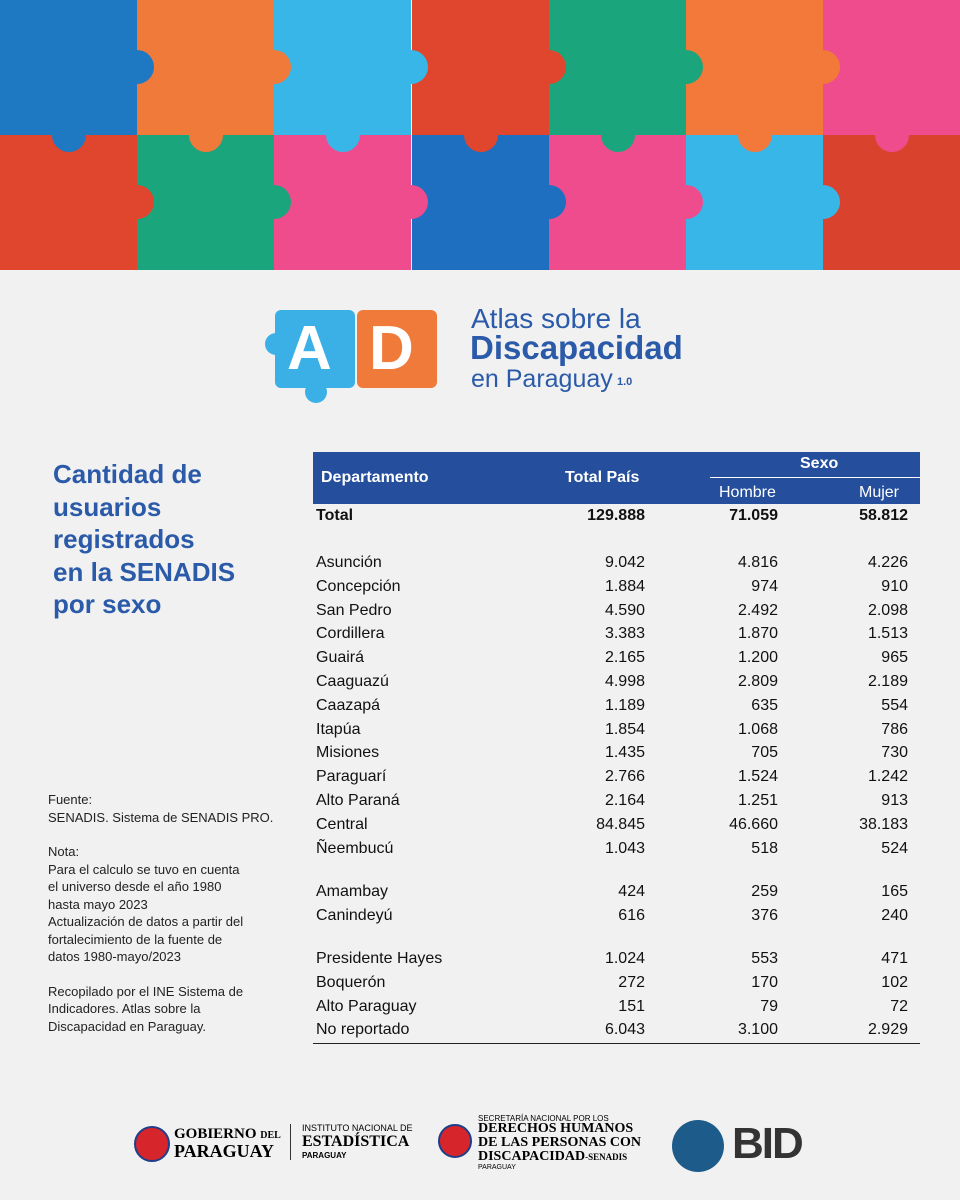  I want to click on table-cell: Presidente Hayes, so click(379, 958).